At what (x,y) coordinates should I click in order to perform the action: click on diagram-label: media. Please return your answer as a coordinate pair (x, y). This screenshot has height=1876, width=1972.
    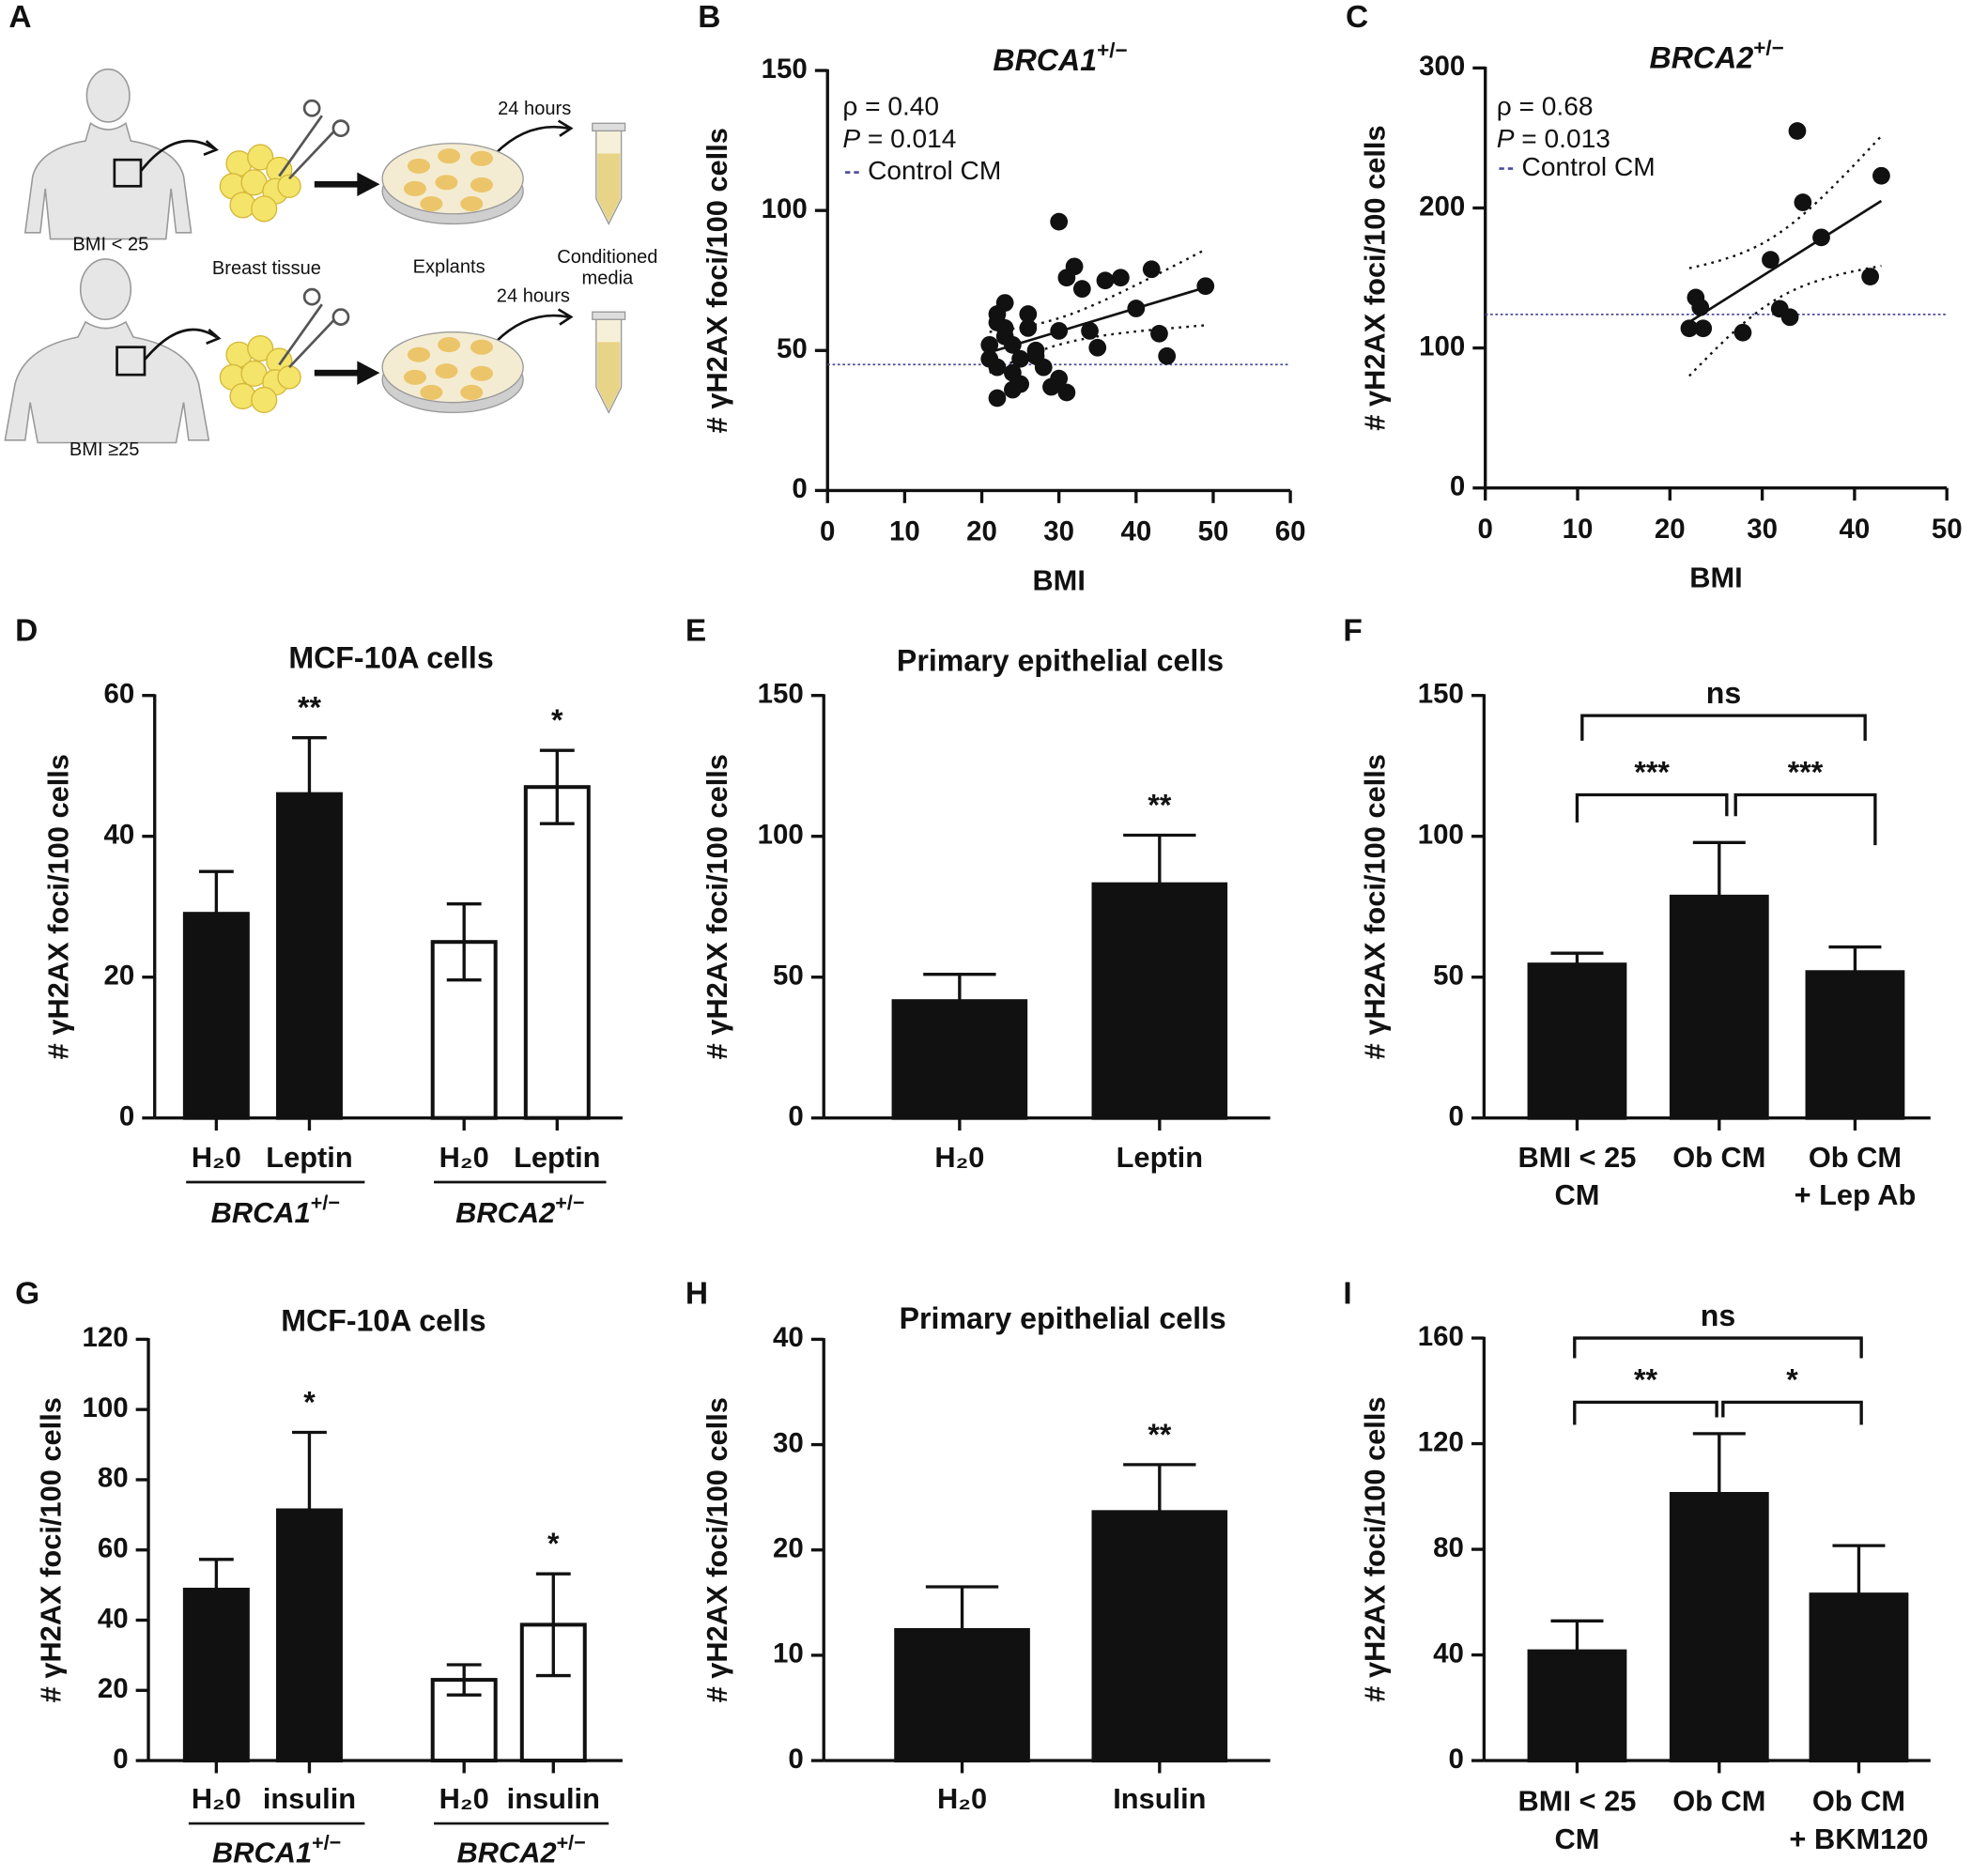
    Looking at the image, I should click on (608, 279).